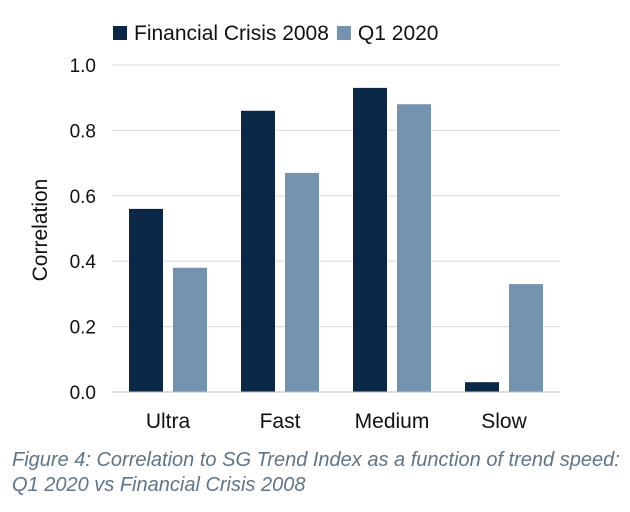 The image size is (630, 512). Describe the element at coordinates (40, 230) in the screenshot. I see `y-axis-label: Correlation` at that location.